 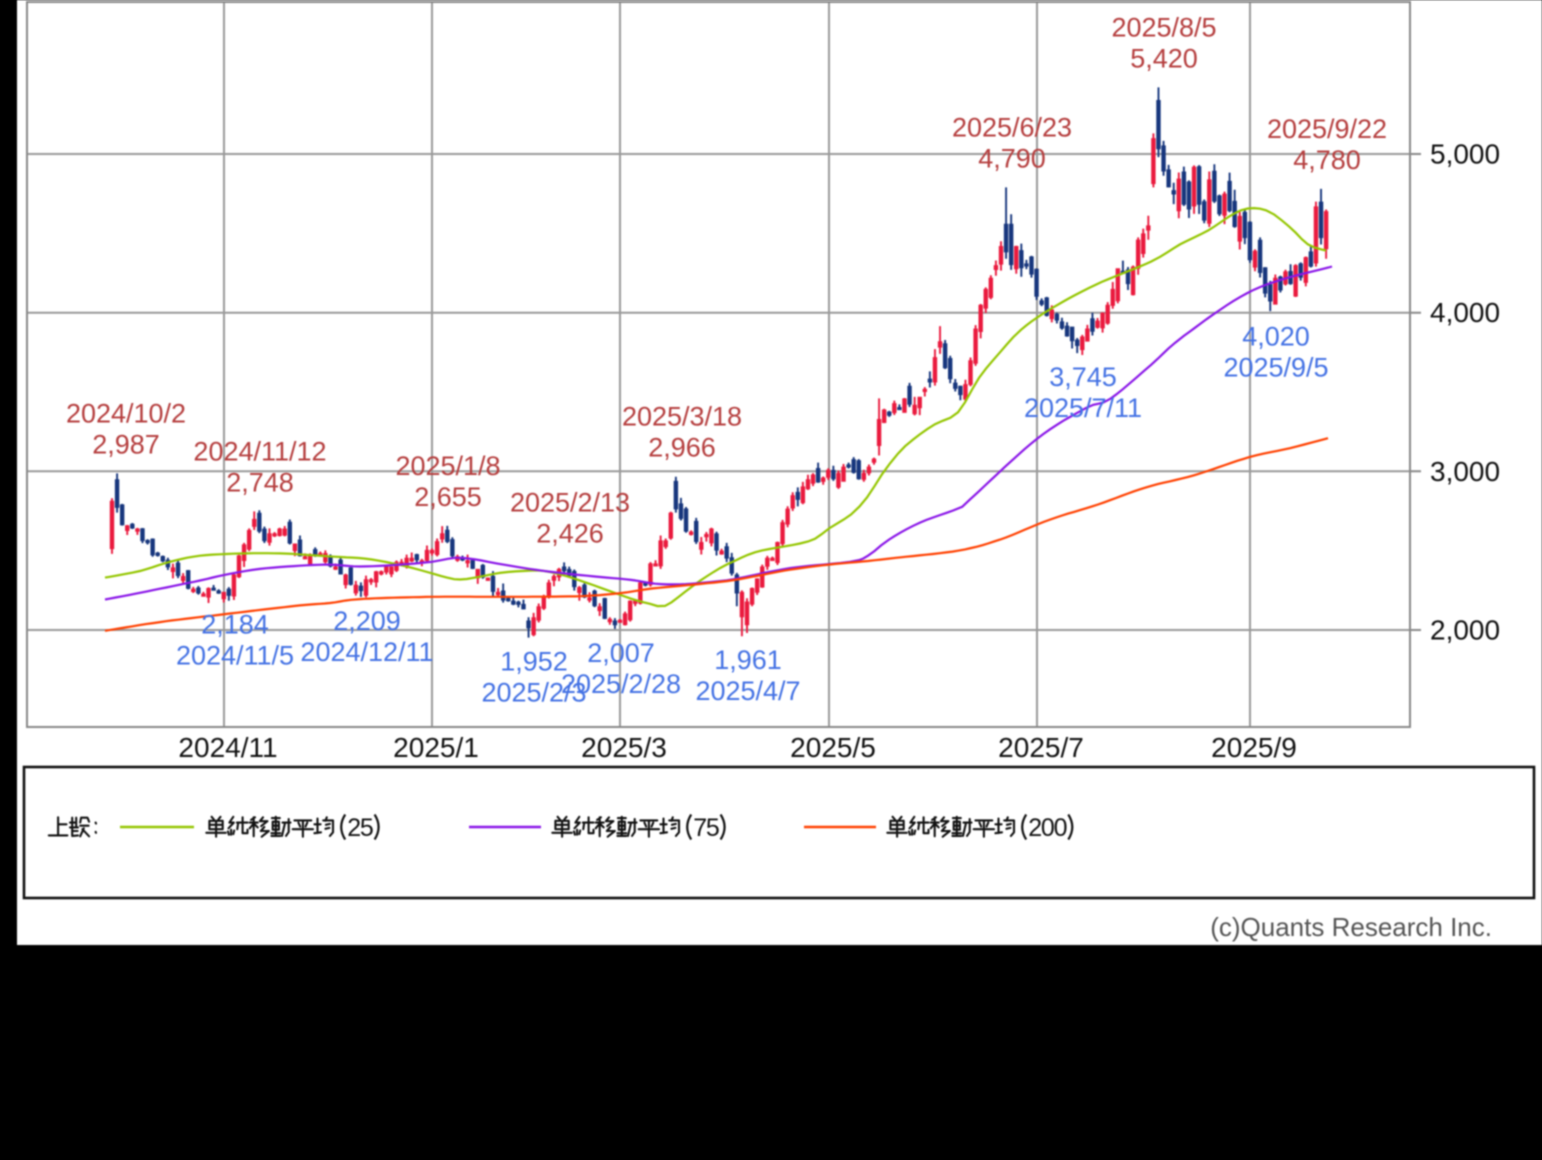 What do you see at coordinates (700, 828) in the screenshot?
I see `svg-text: 7` at bounding box center [700, 828].